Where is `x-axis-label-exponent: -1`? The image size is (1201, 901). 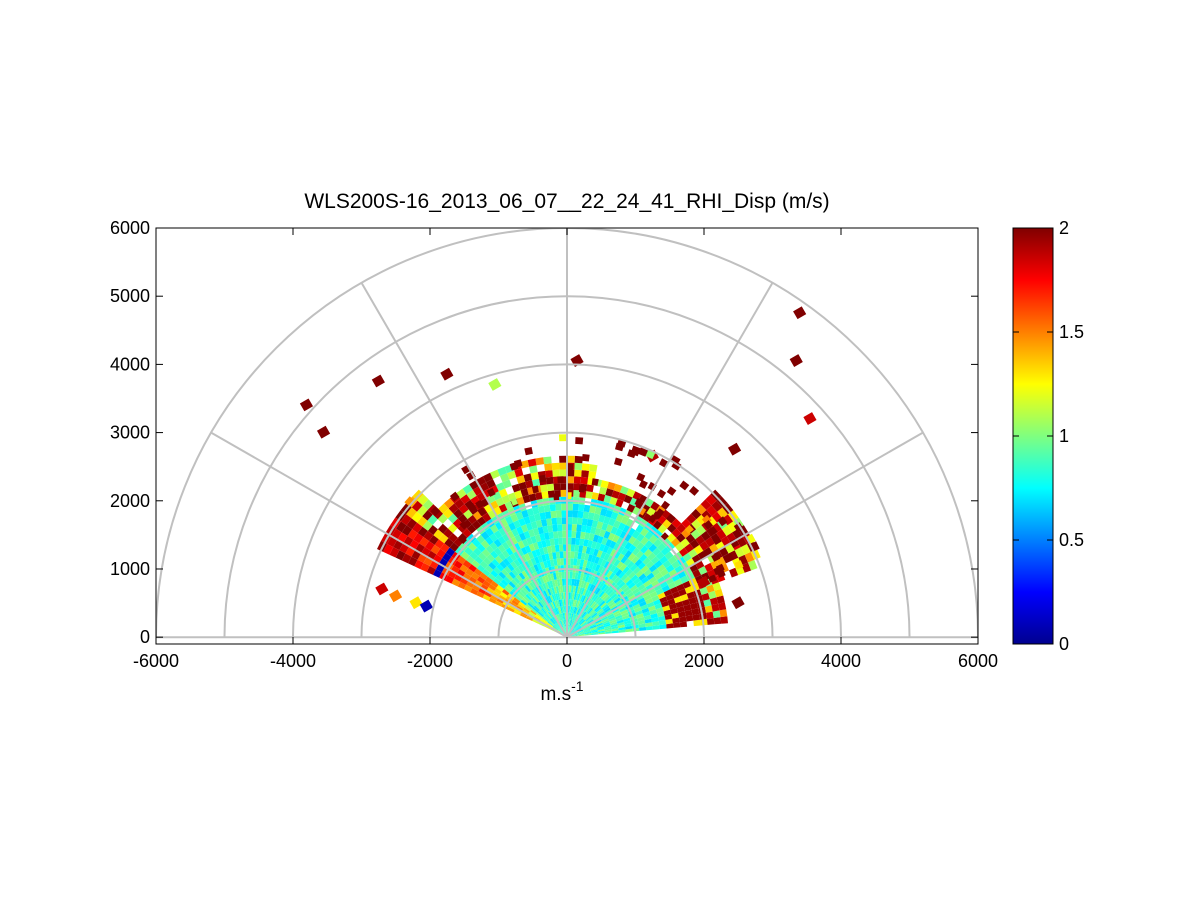 x-axis-label-exponent: -1 is located at coordinates (577, 686).